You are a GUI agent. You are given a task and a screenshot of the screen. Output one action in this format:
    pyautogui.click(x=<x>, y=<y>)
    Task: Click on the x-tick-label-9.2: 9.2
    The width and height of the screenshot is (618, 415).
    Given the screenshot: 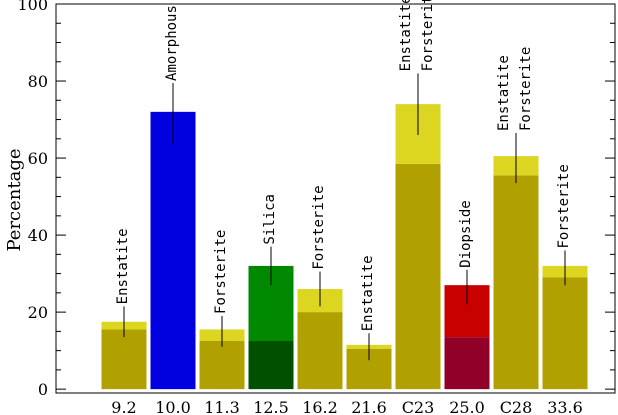 What is the action you would take?
    pyautogui.click(x=123, y=406)
    